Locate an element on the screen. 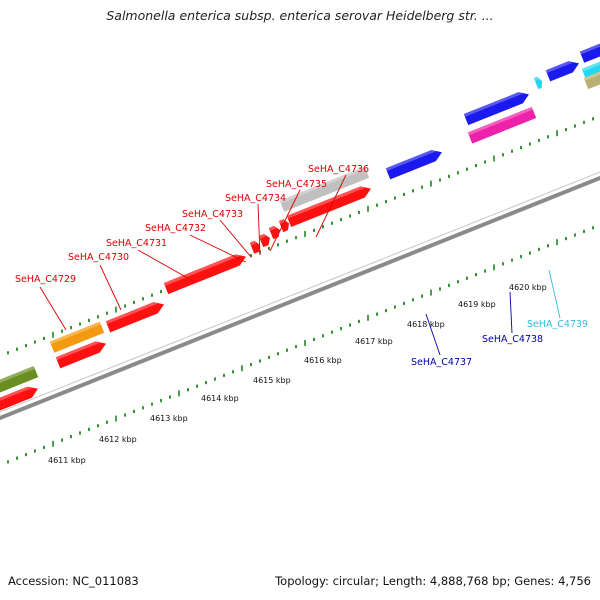 This screenshot has height=600, width=600. gene-red-d is located at coordinates (204, 274).